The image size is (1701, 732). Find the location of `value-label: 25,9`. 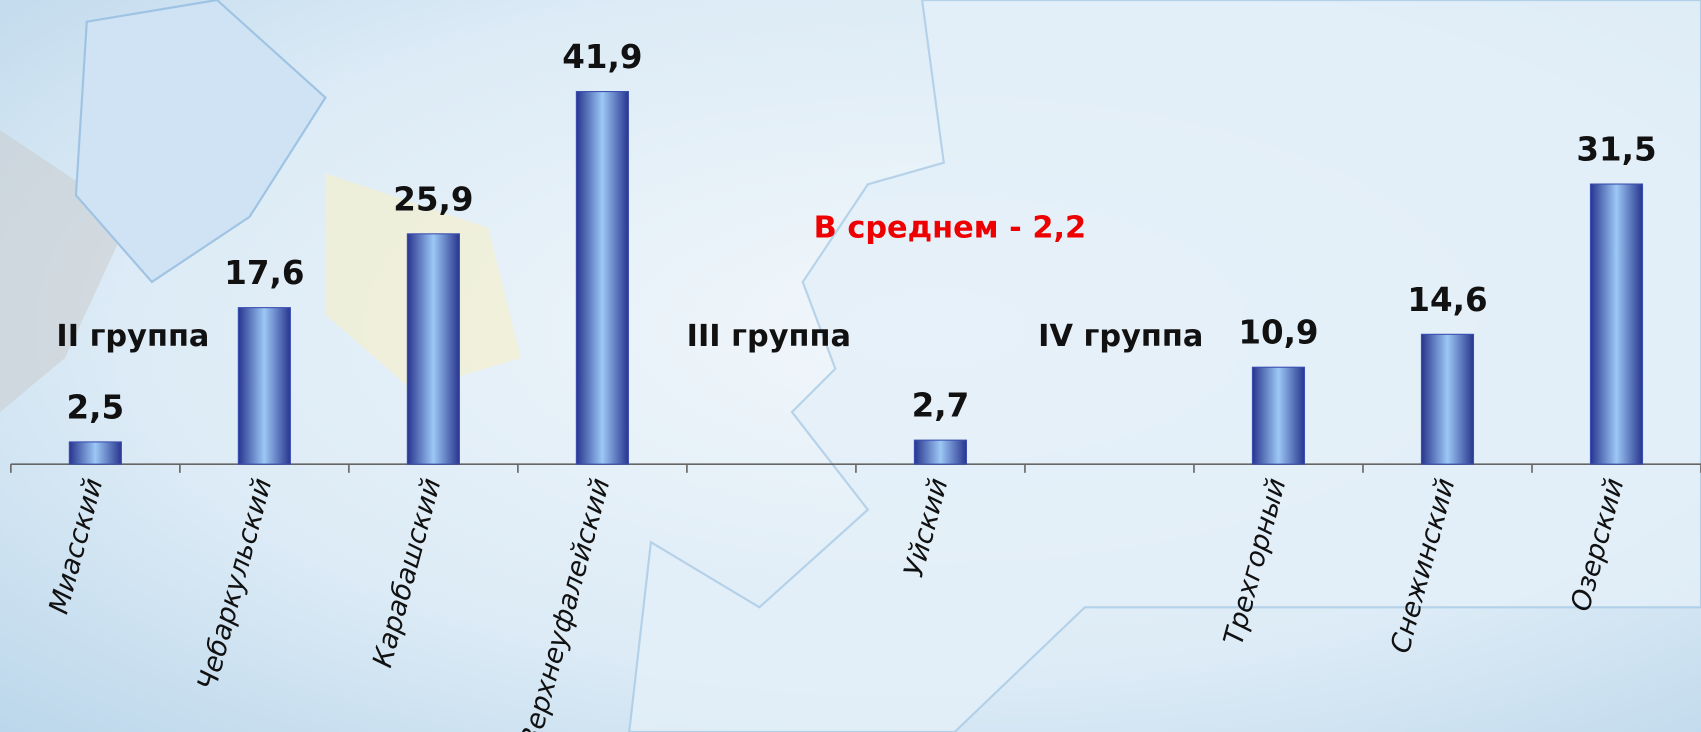

value-label: 25,9 is located at coordinates (433, 199).